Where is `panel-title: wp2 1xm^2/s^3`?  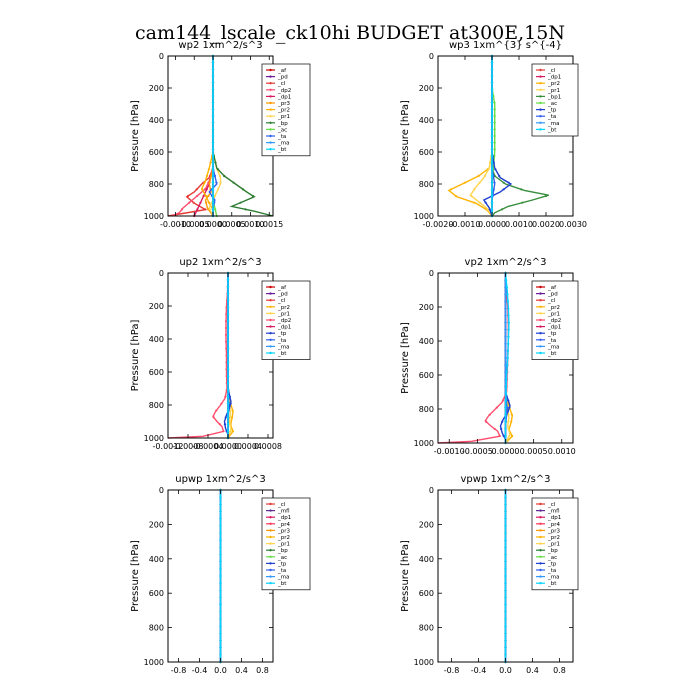
panel-title: wp2 1xm^2/s^3 is located at coordinates (220, 45).